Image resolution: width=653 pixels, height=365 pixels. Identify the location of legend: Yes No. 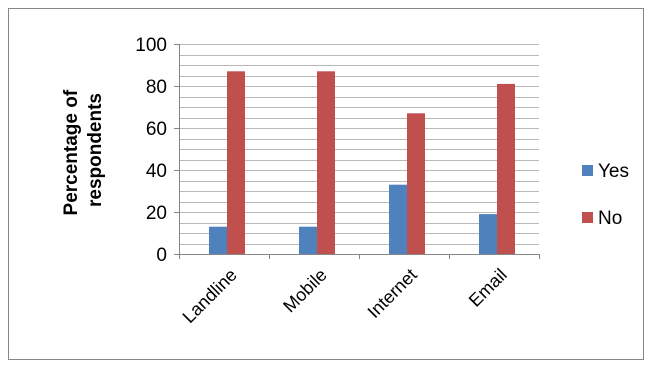
(605, 195).